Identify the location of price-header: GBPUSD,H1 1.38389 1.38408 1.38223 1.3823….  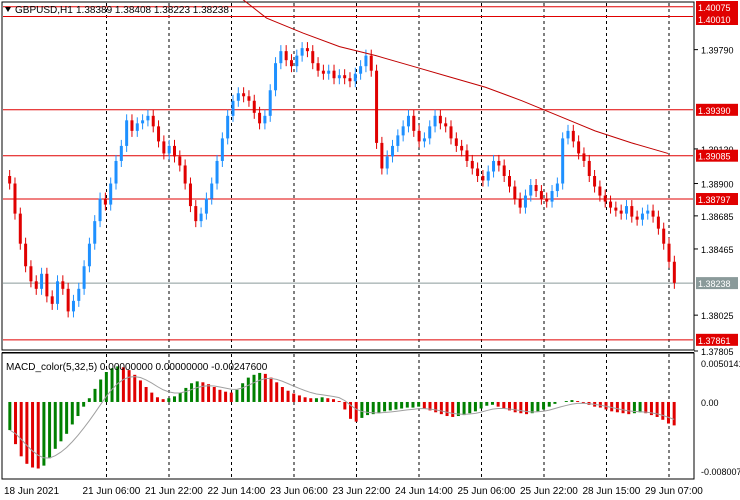
(117, 10).